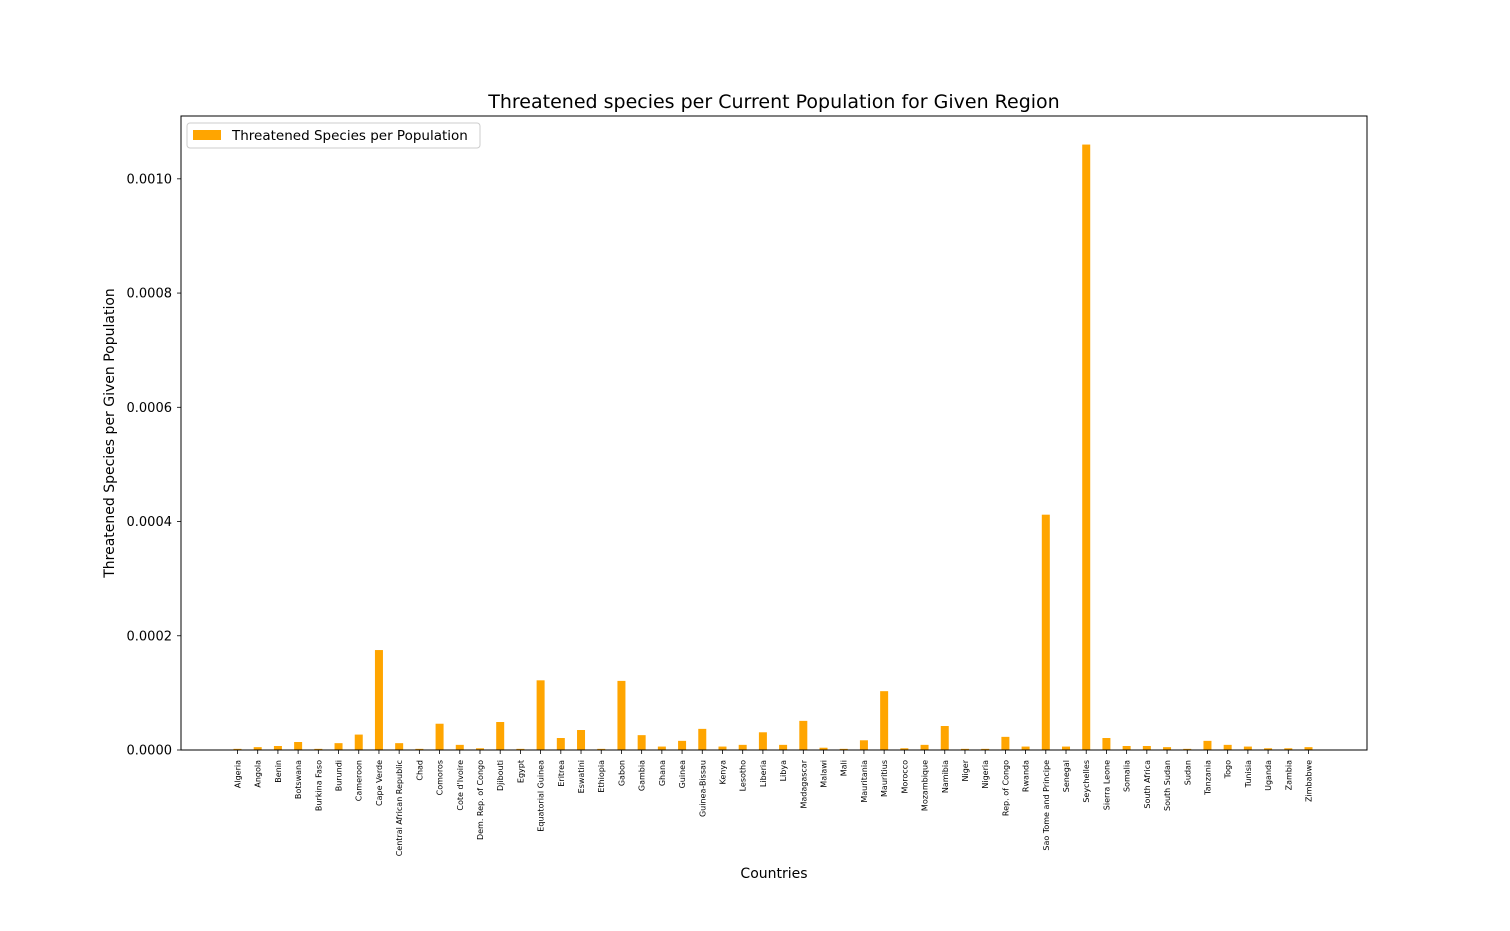 Image resolution: width=1510 pixels, height=931 pixels. I want to click on y-axis: 0.0000 0.0002 0.0004 0.0006 0.0008 0.0010, so click(154, 465).